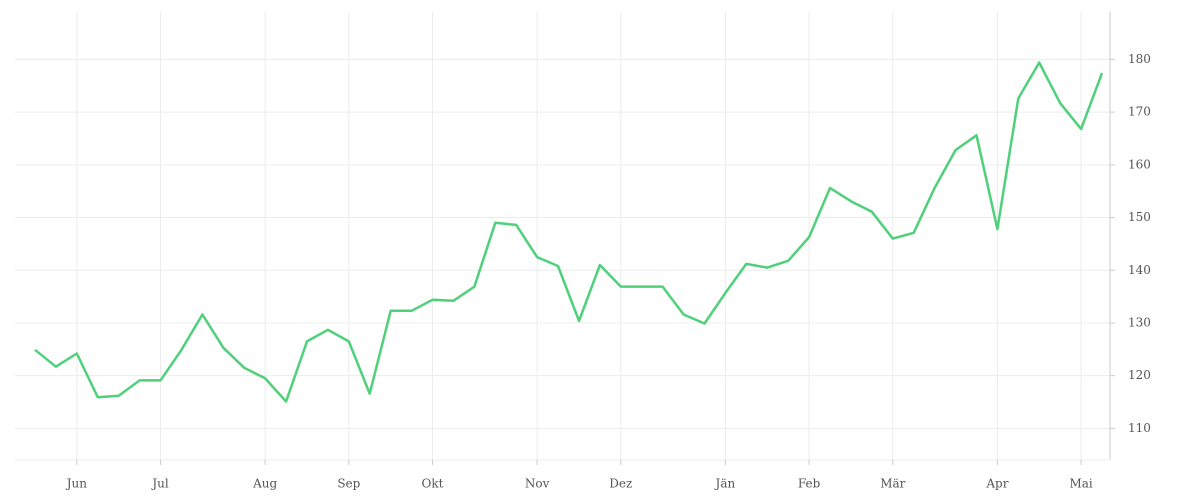 The image size is (1200, 500). Describe the element at coordinates (433, 484) in the screenshot. I see `x-tick-label: Okt` at that location.